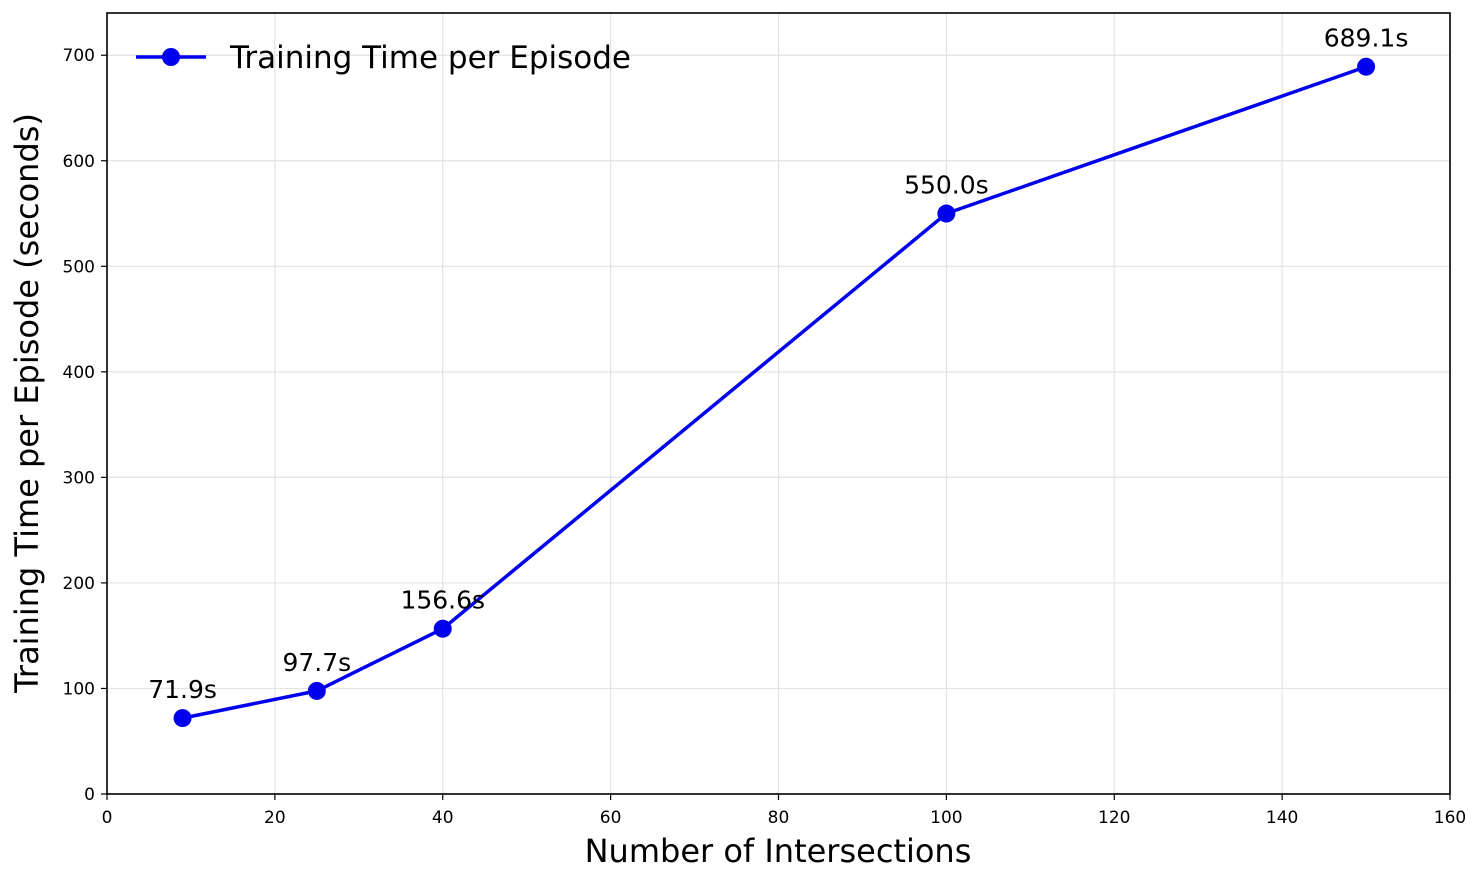 The width and height of the screenshot is (1483, 877). I want to click on x-tick-label: 140, so click(1282, 818).